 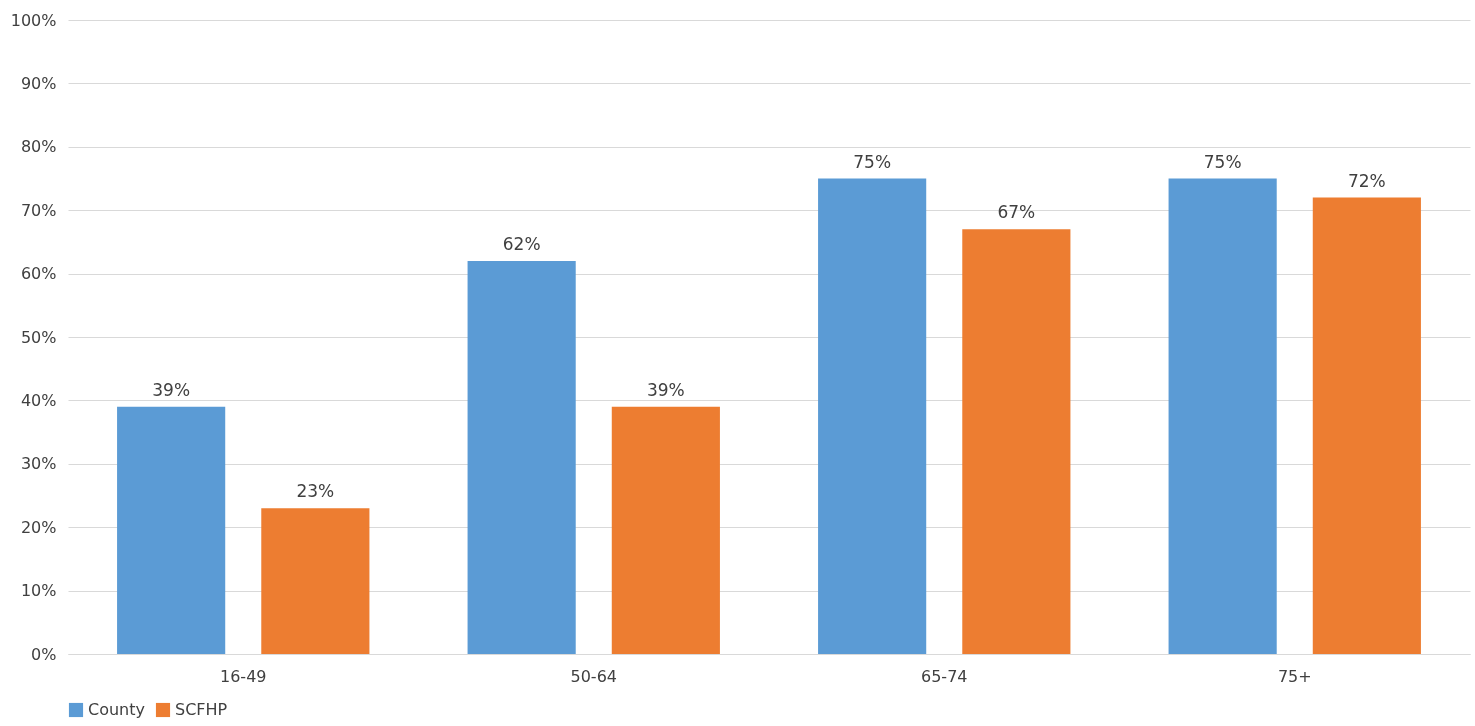 What do you see at coordinates (38, 464) in the screenshot?
I see `y-tick-label: 30%` at bounding box center [38, 464].